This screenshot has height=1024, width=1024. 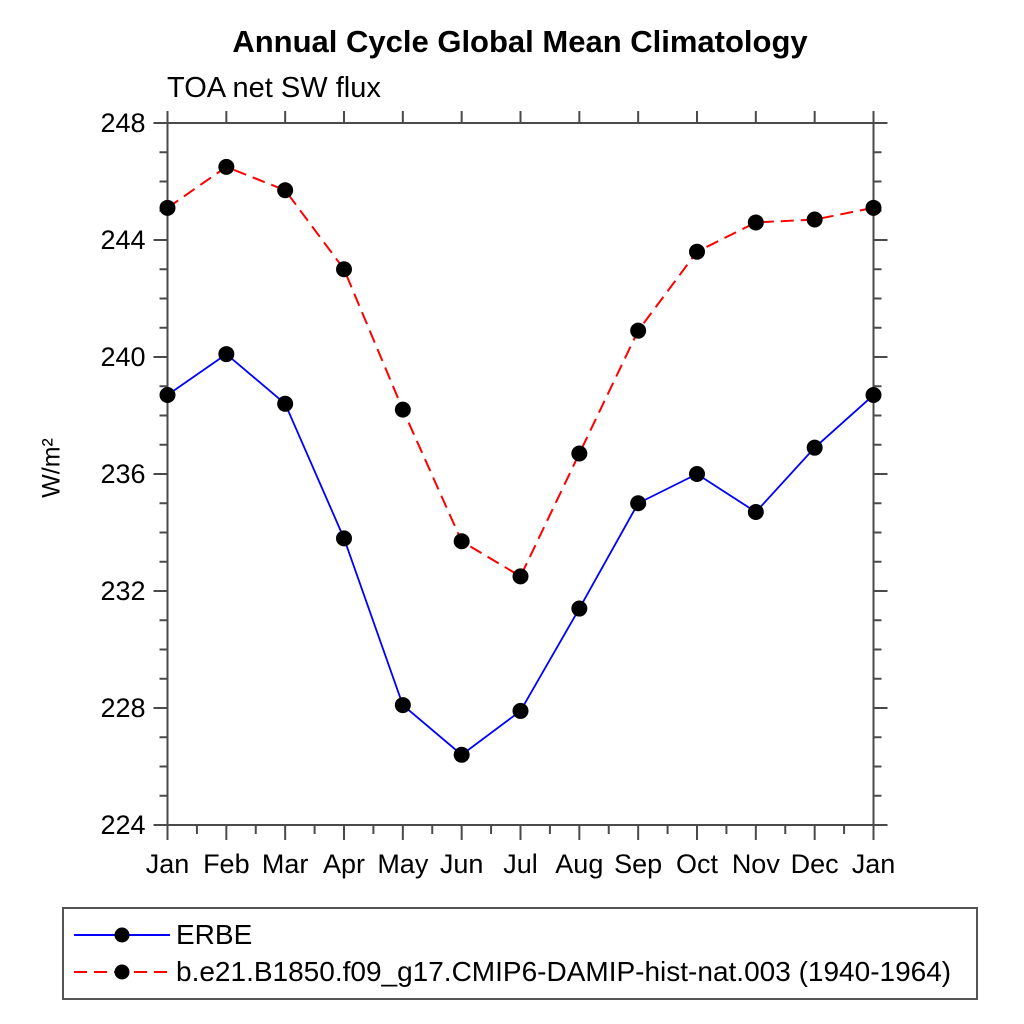 What do you see at coordinates (697, 864) in the screenshot?
I see `x-axis-tick-label: Oct` at bounding box center [697, 864].